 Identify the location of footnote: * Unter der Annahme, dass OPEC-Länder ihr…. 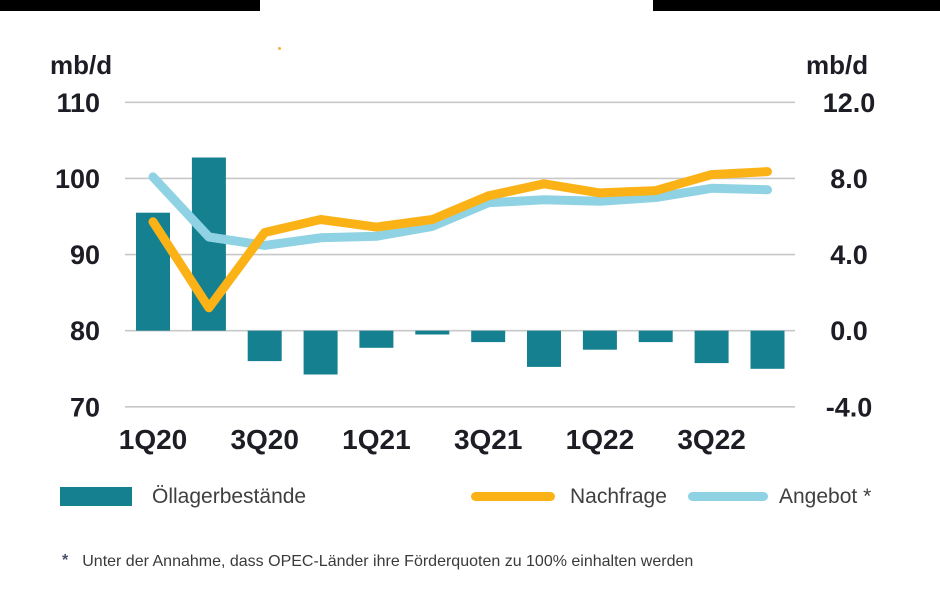
(378, 561).